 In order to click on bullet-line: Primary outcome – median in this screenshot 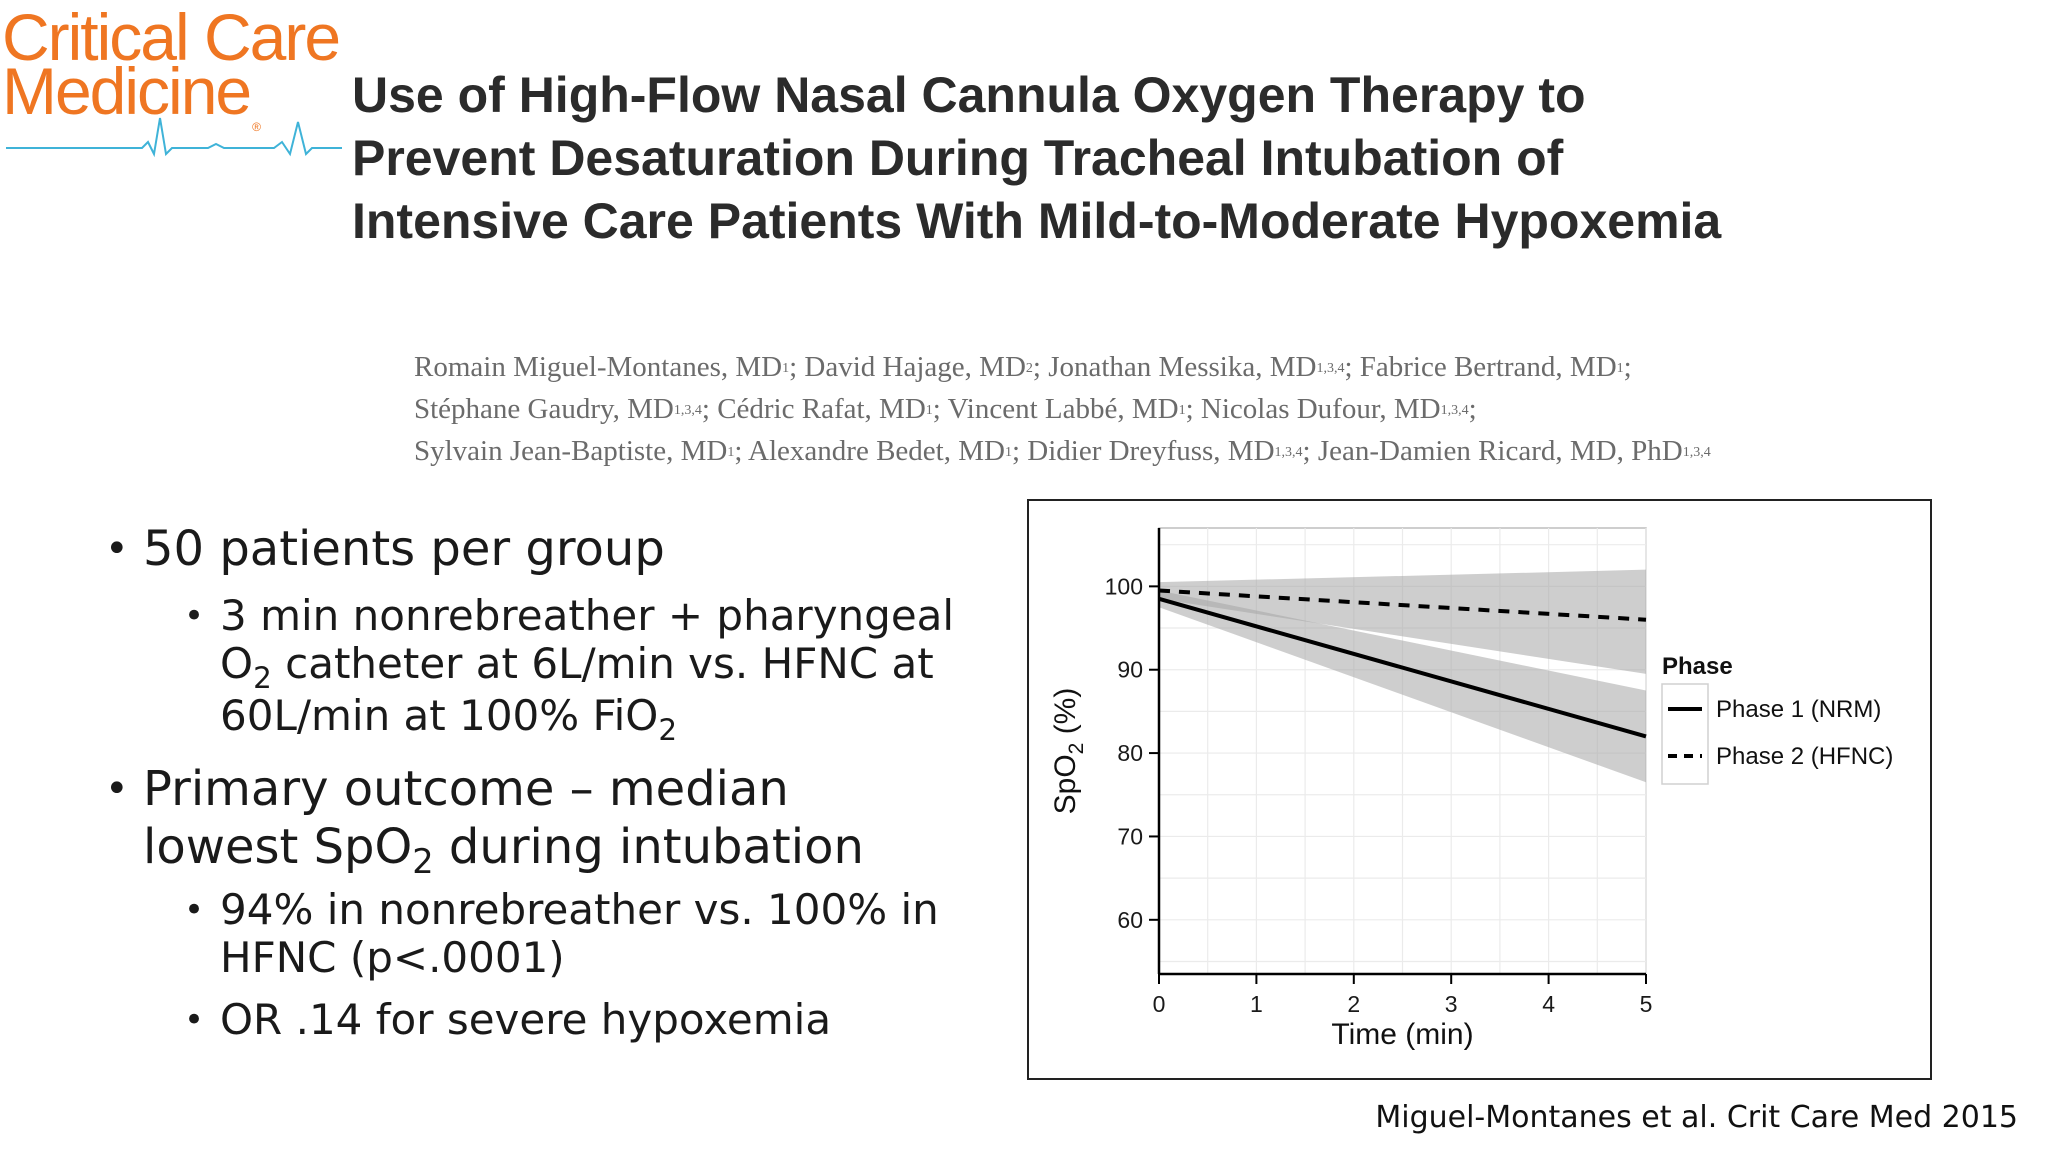, I will do `click(466, 789)`.